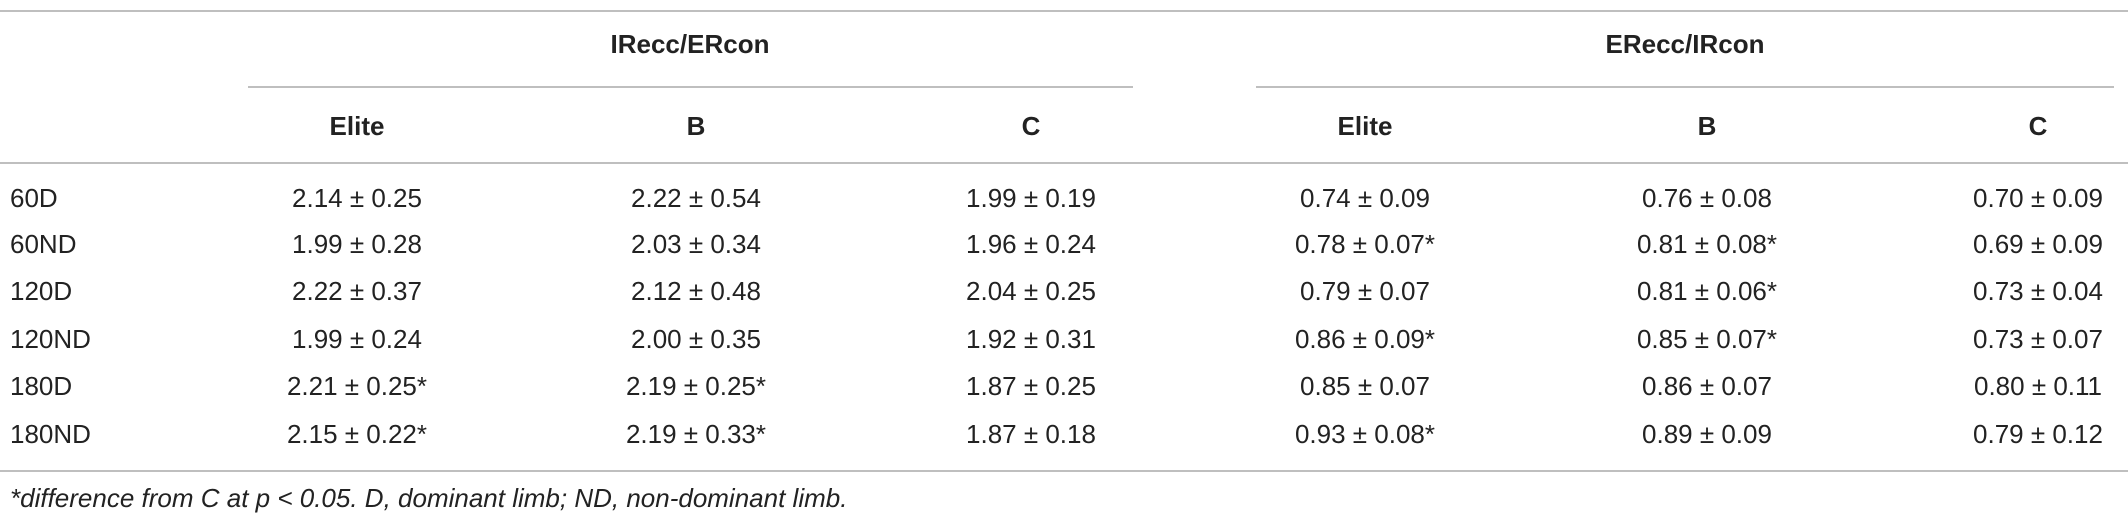 The image size is (2128, 526). I want to click on row-label: 60D, so click(34, 198).